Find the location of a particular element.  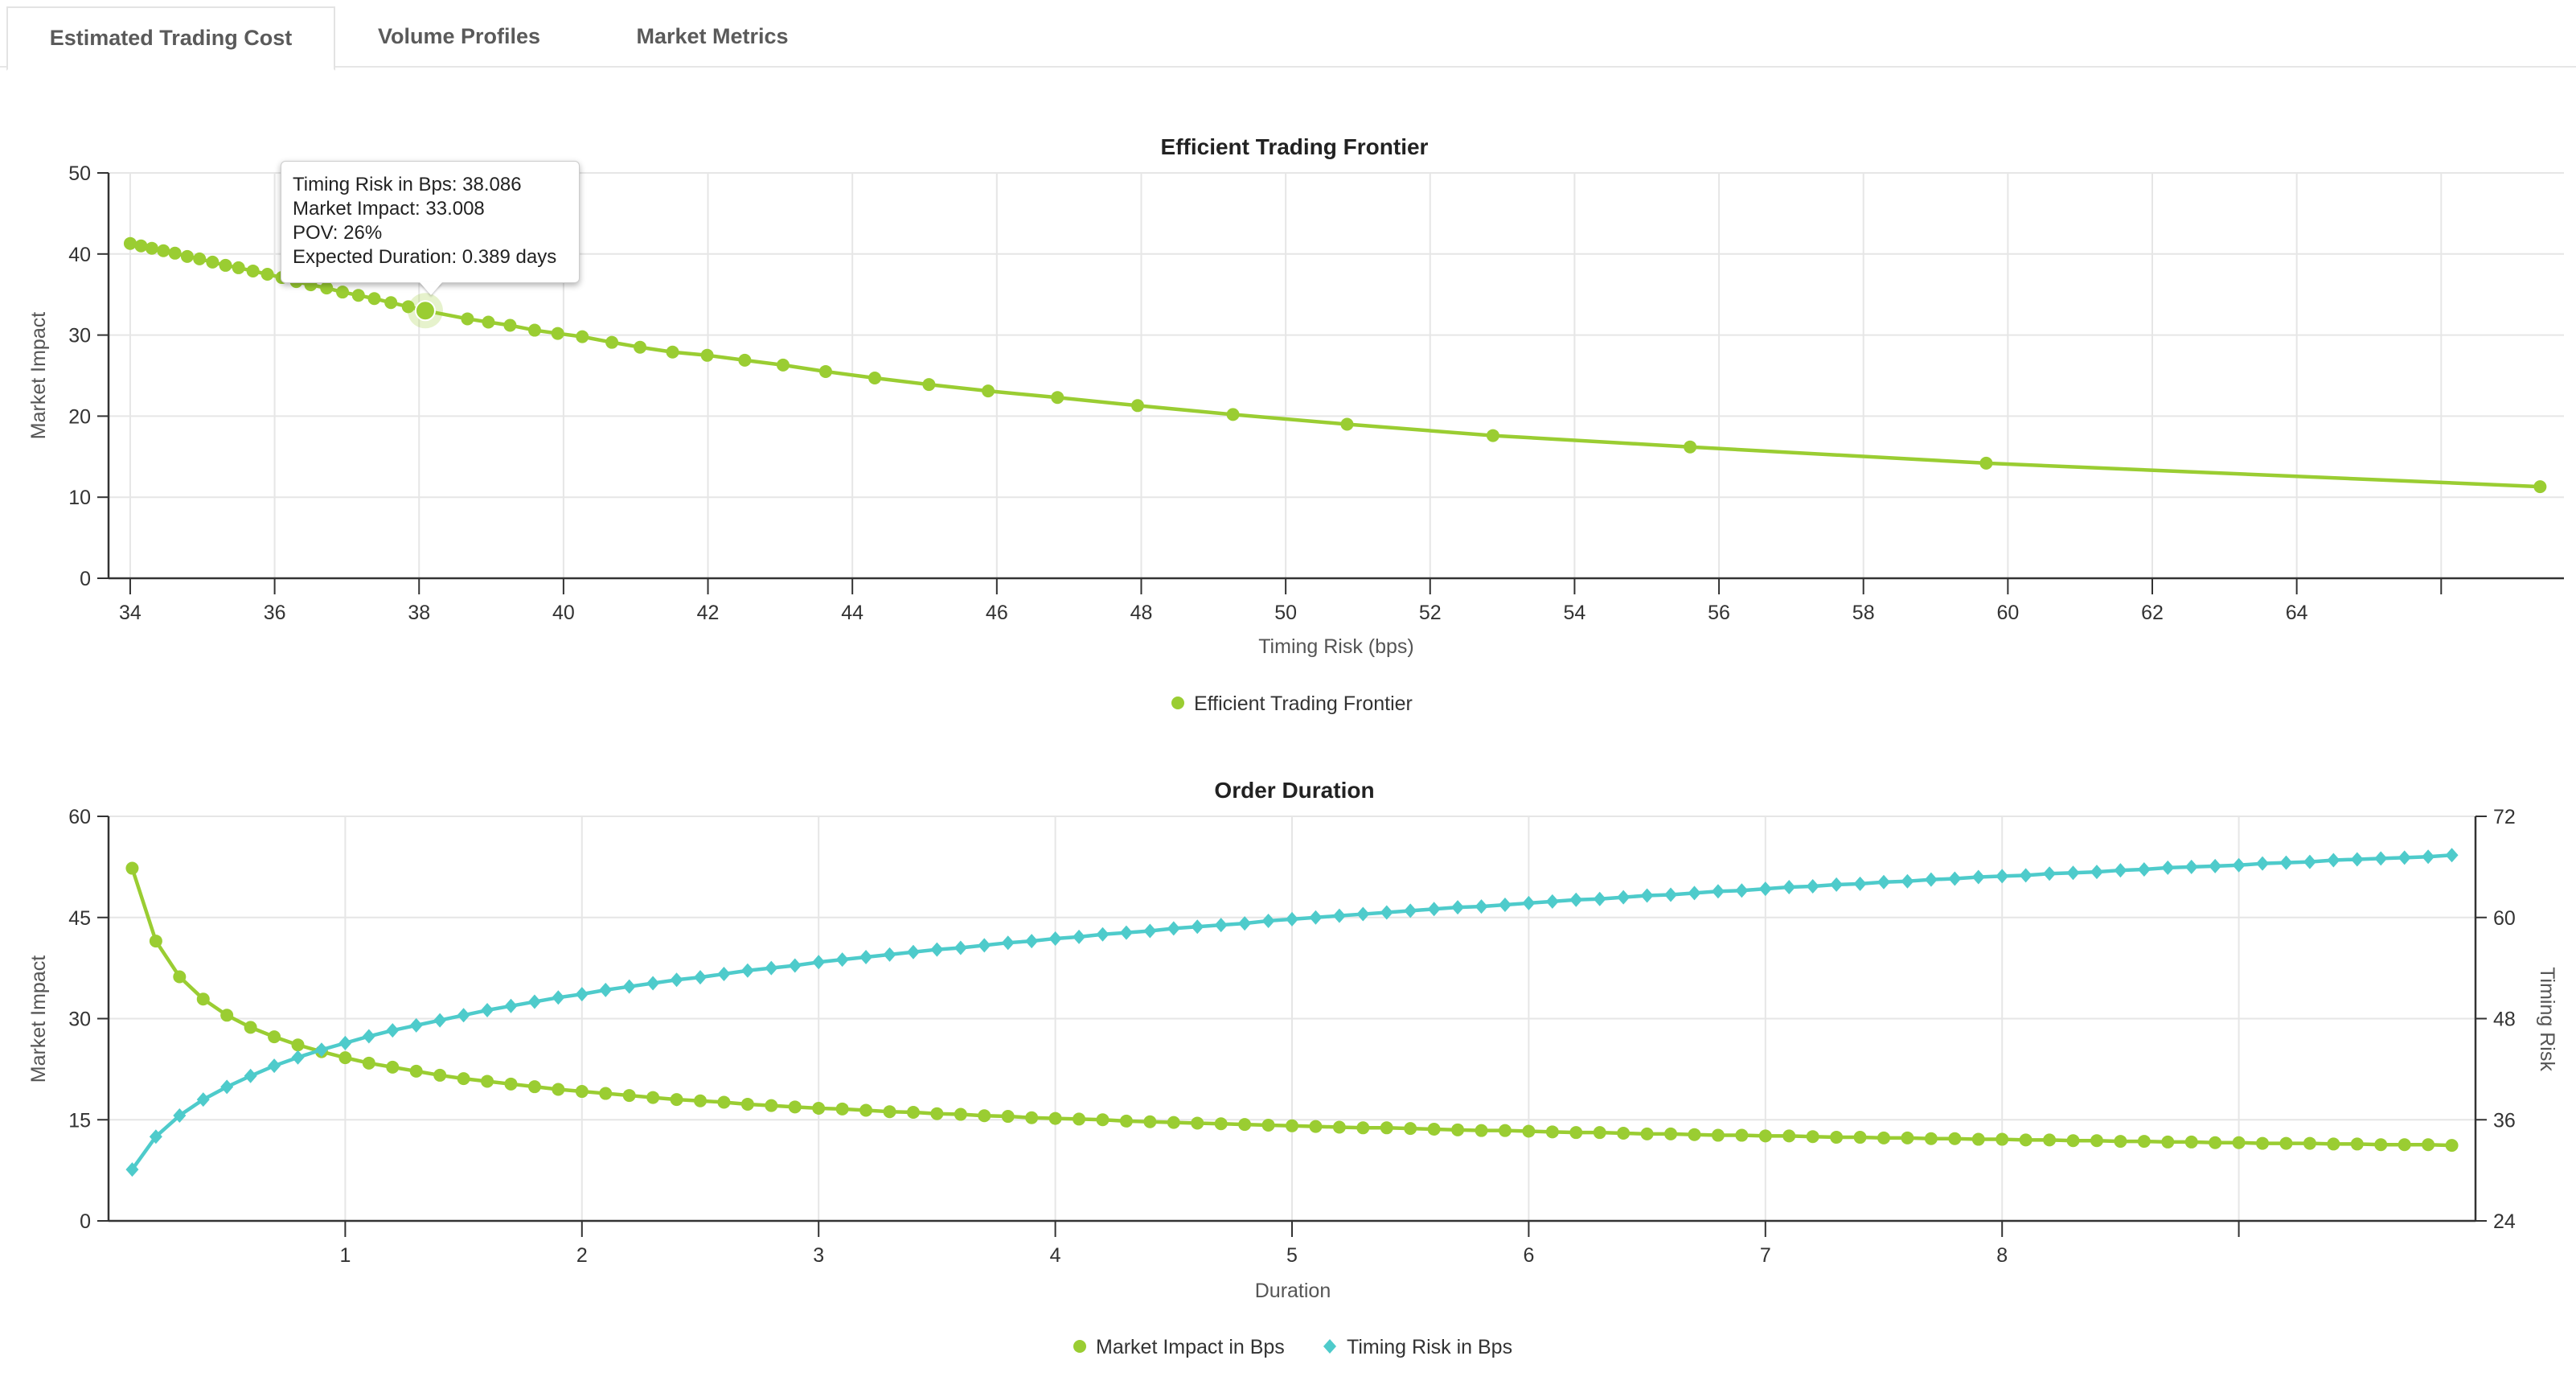

tooltip-market-impact: Market Impact: 33.008 is located at coordinates (389, 209).